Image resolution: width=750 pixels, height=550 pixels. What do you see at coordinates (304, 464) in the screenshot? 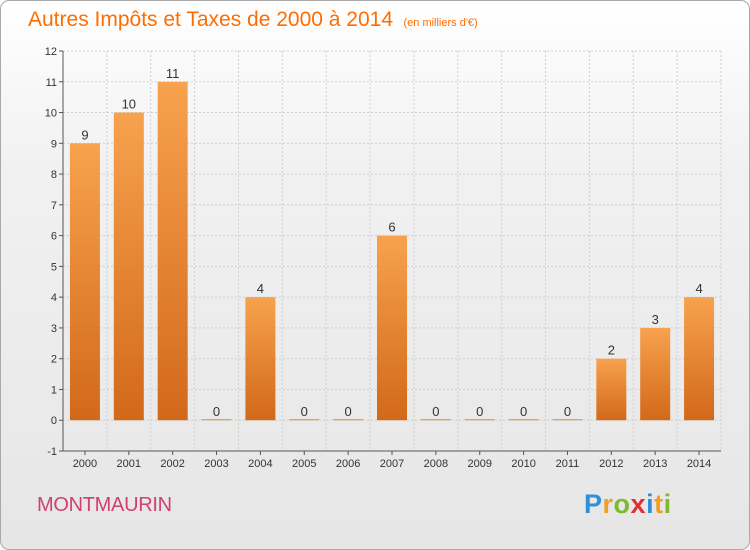
I see `x-tick-label: 2005` at bounding box center [304, 464].